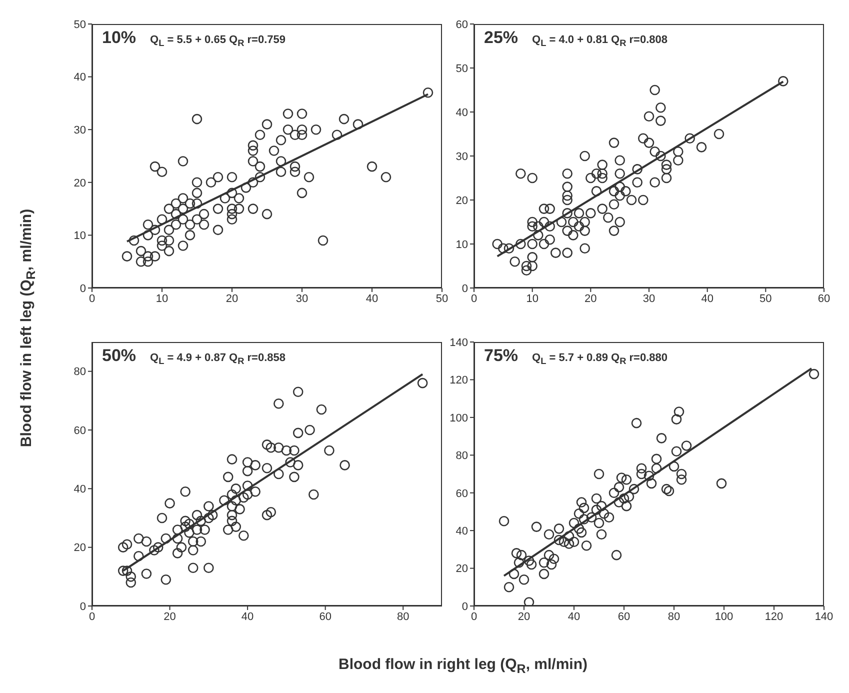 Image resolution: width=849 pixels, height=693 pixels. Describe the element at coordinates (119, 38) in the screenshot. I see `annotation: 10%` at that location.